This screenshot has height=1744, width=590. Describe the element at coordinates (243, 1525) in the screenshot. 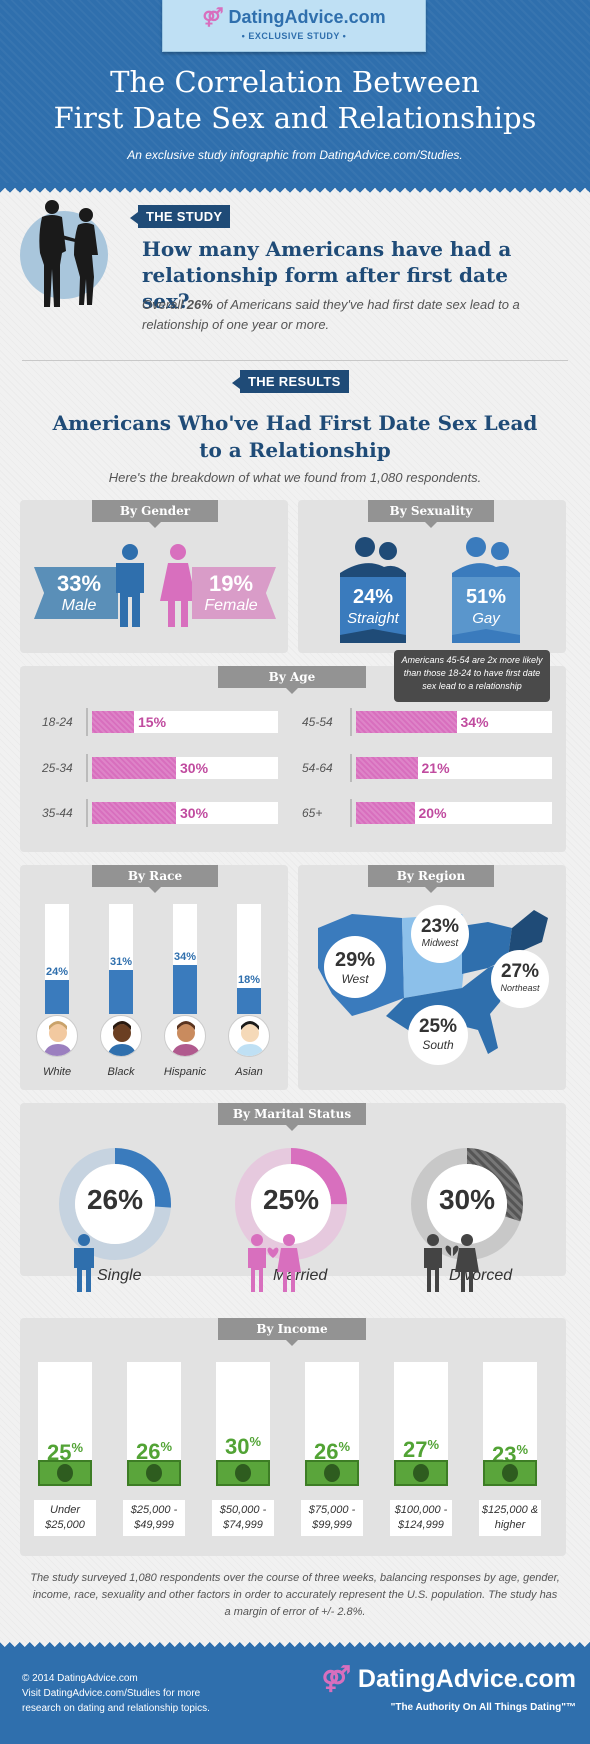

I see `income-label-line2: $74,999` at that location.